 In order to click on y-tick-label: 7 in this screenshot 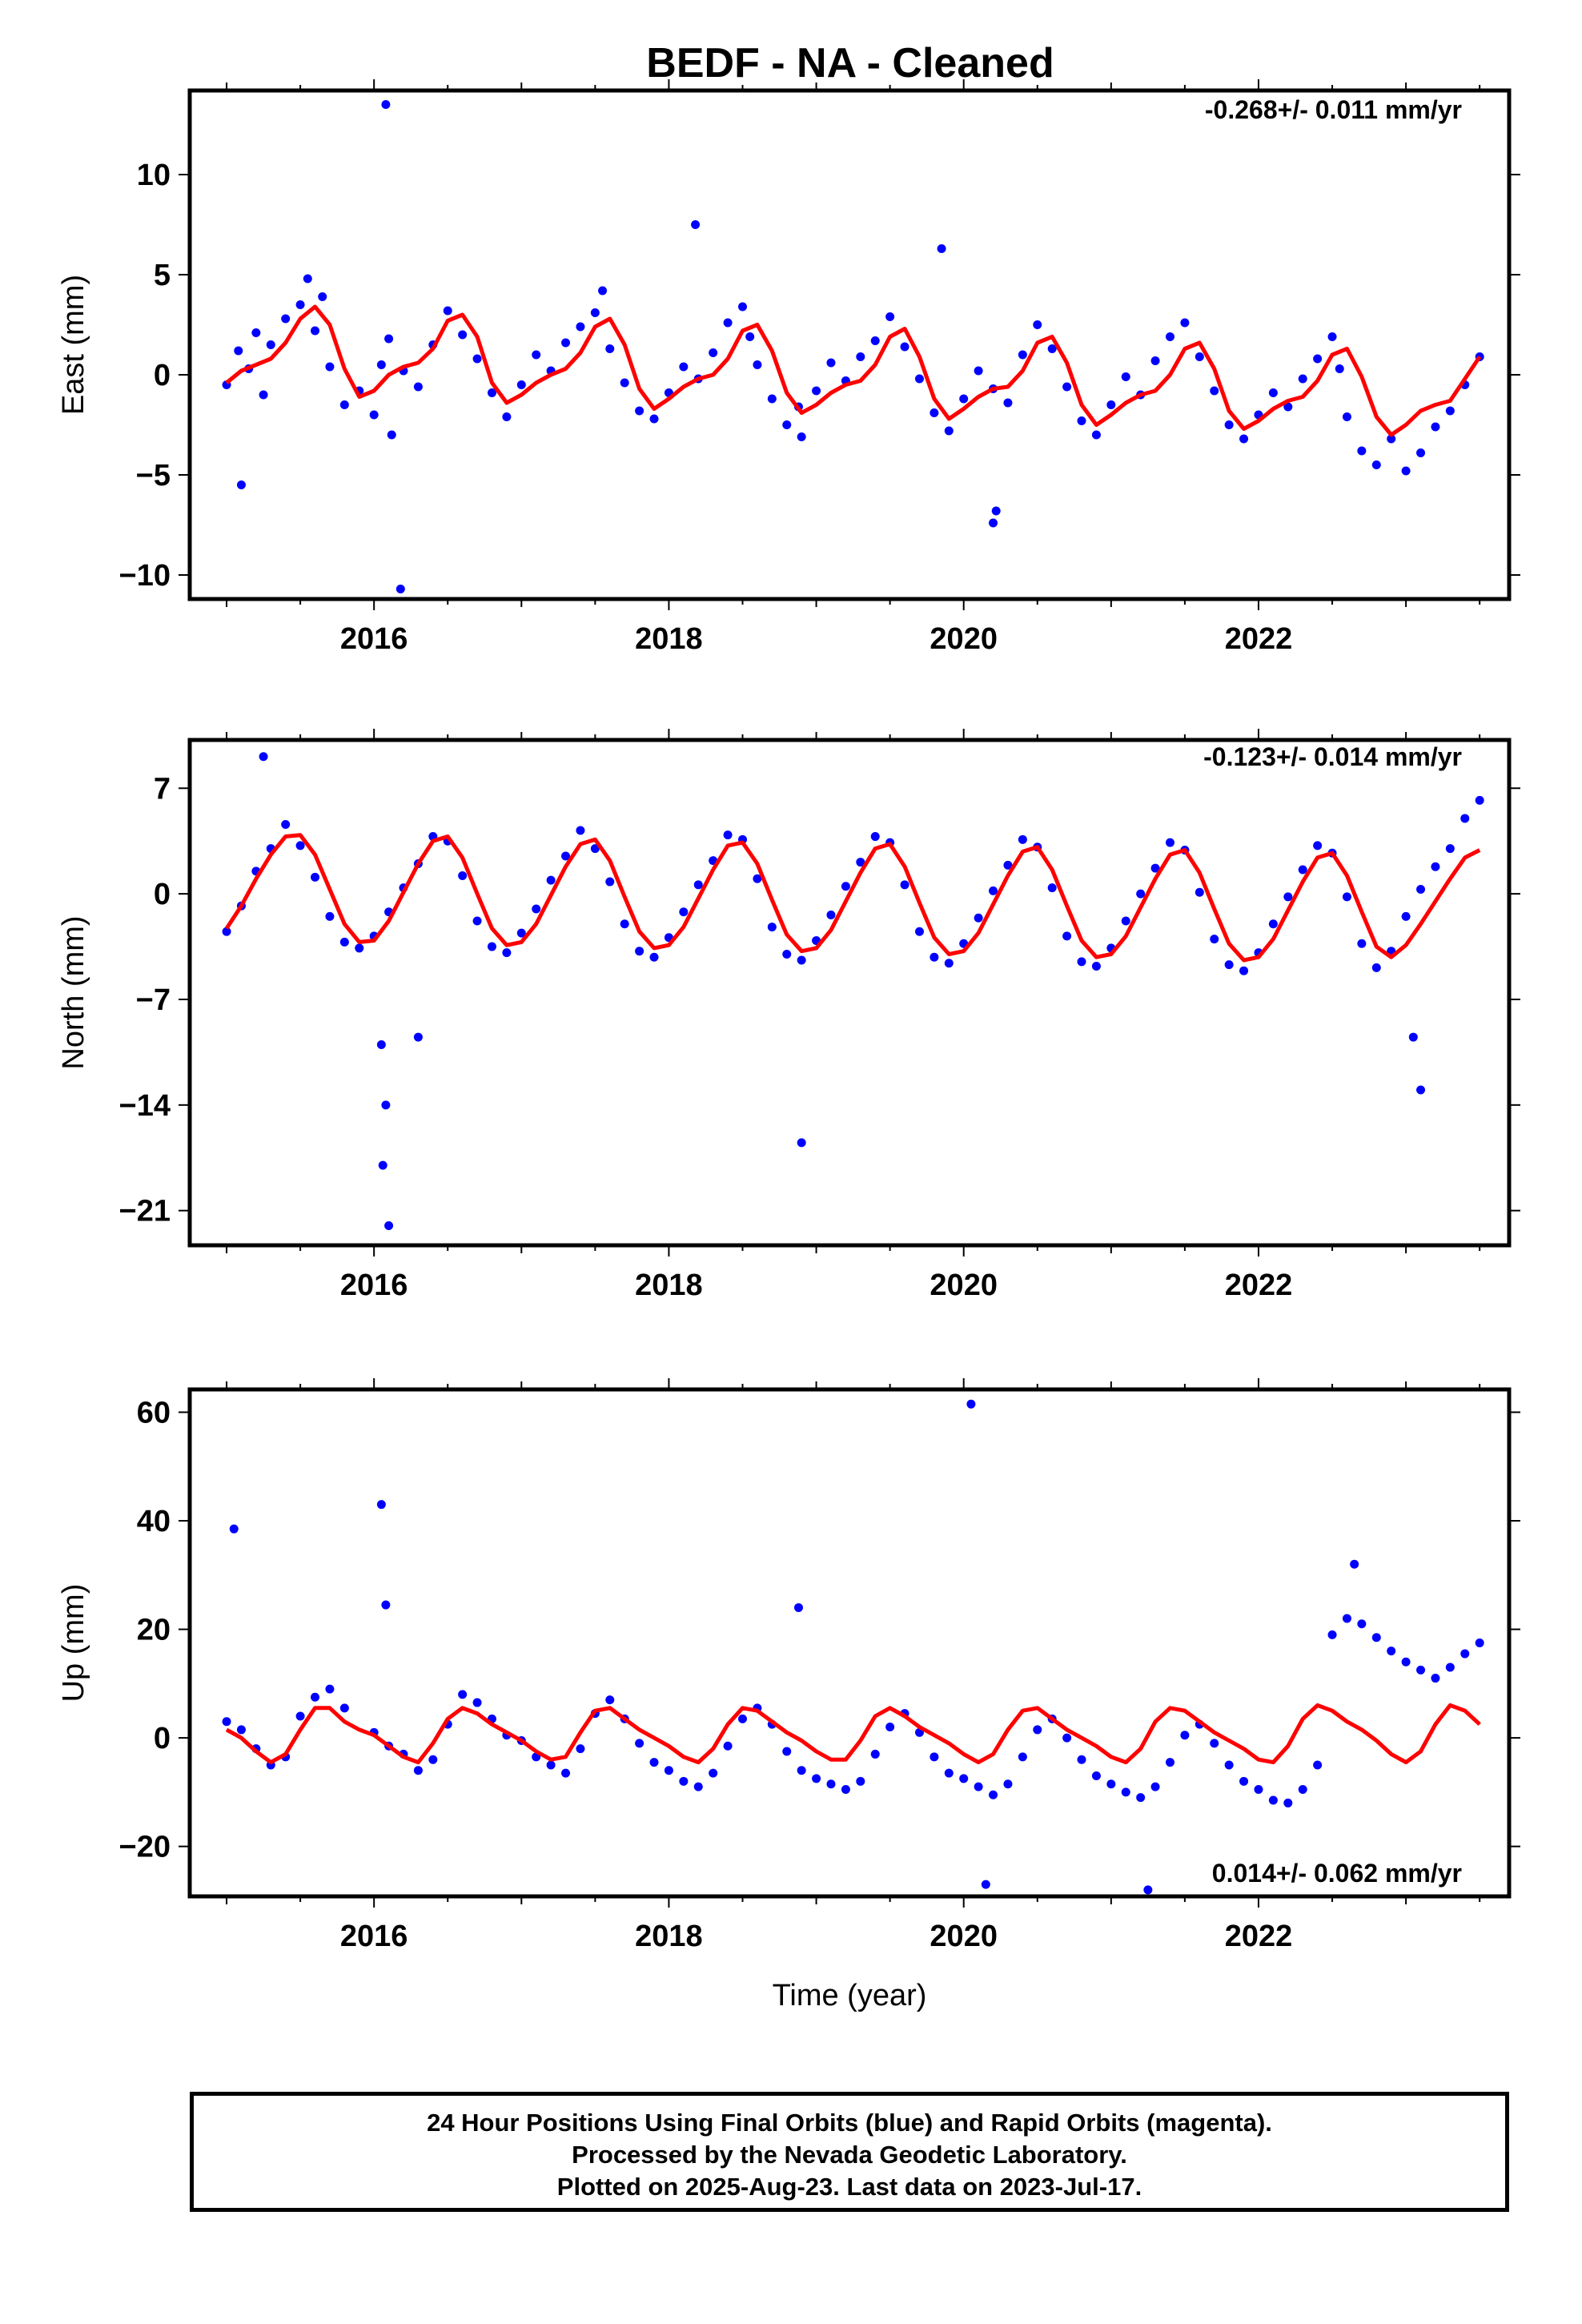, I will do `click(162, 789)`.